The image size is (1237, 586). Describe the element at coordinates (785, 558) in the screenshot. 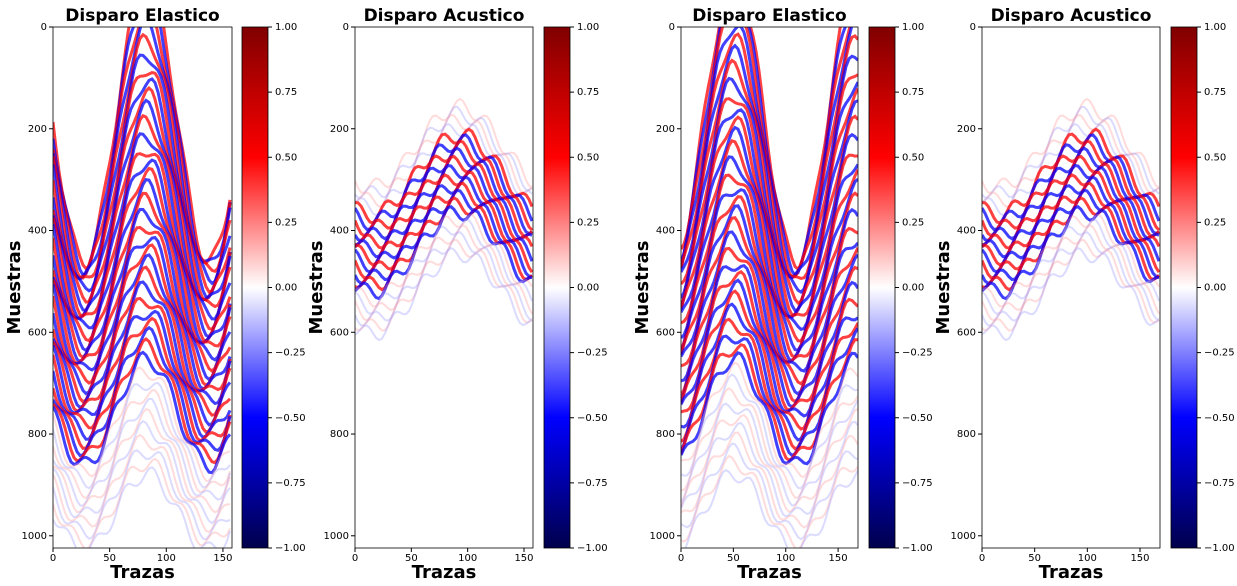

I see `x-tick-label: 100` at that location.